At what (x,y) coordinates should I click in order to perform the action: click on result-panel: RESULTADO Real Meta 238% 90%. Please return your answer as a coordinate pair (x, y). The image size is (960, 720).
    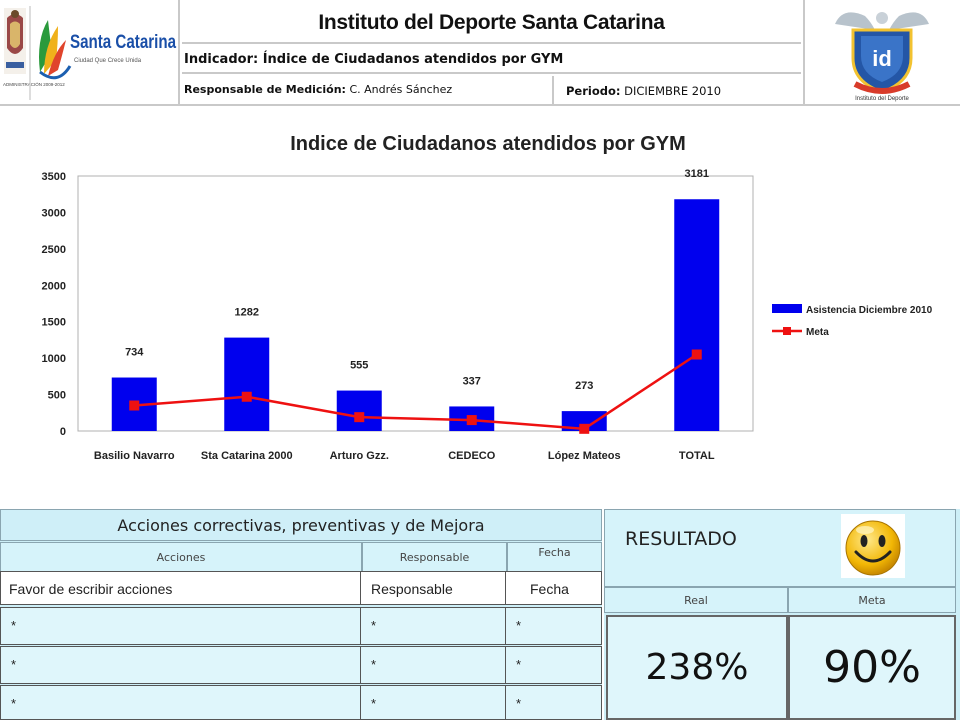
    Looking at the image, I should click on (782, 614).